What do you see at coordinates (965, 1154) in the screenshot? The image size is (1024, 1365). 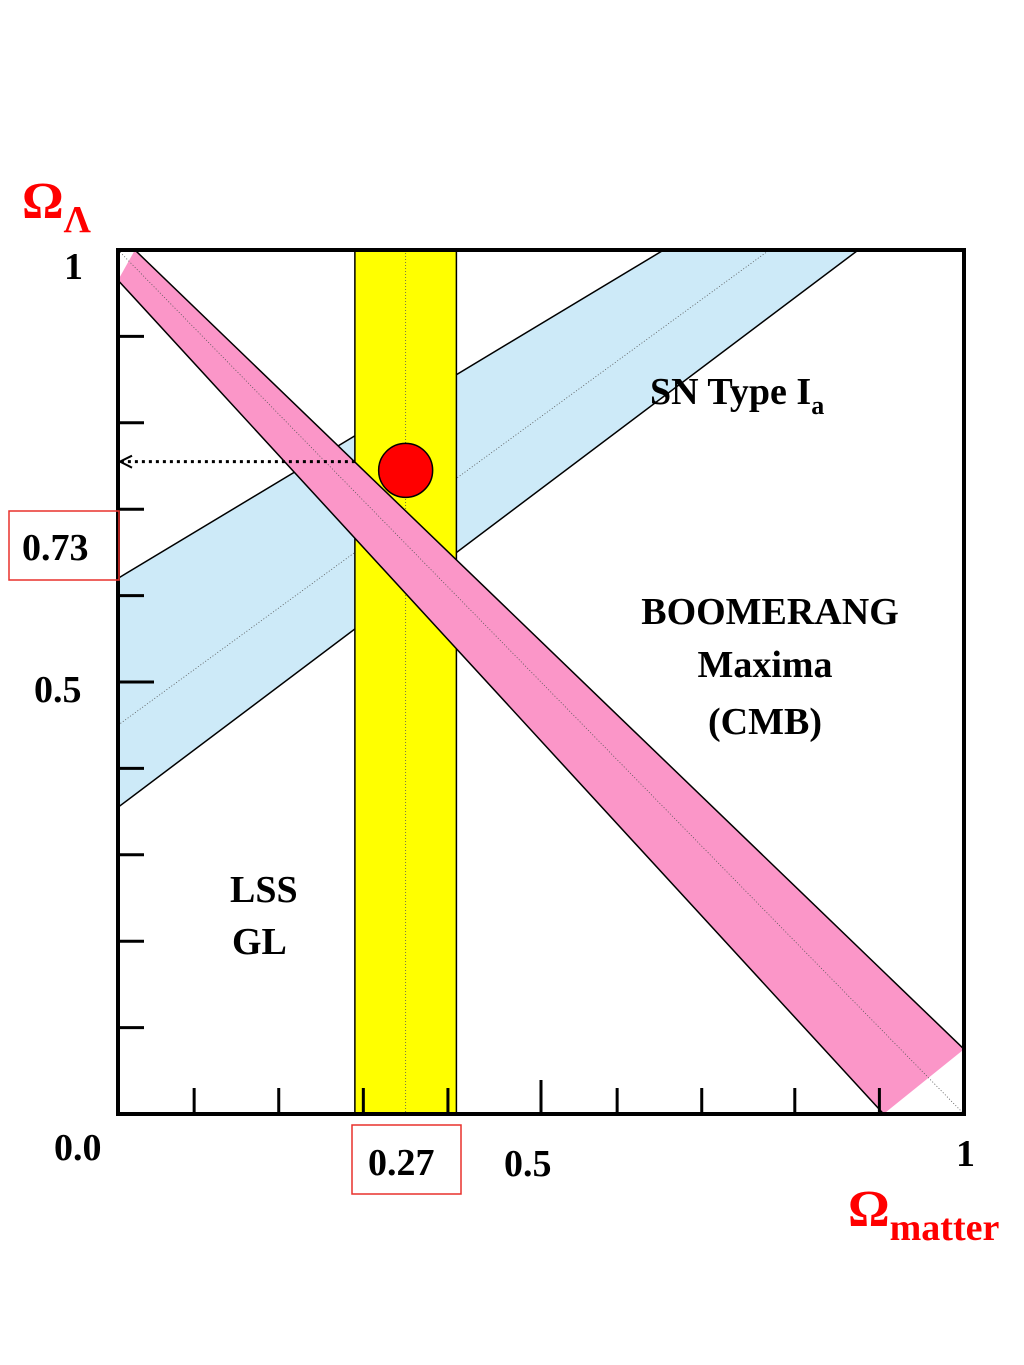 I see `x-tick-label-1: 1` at bounding box center [965, 1154].